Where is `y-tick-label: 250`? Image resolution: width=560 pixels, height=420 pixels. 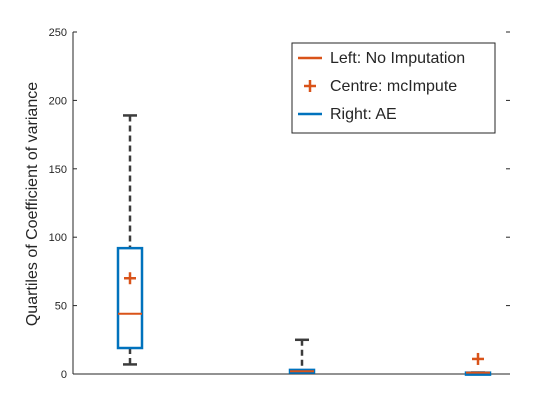
y-tick-label: 250 is located at coordinates (58, 33).